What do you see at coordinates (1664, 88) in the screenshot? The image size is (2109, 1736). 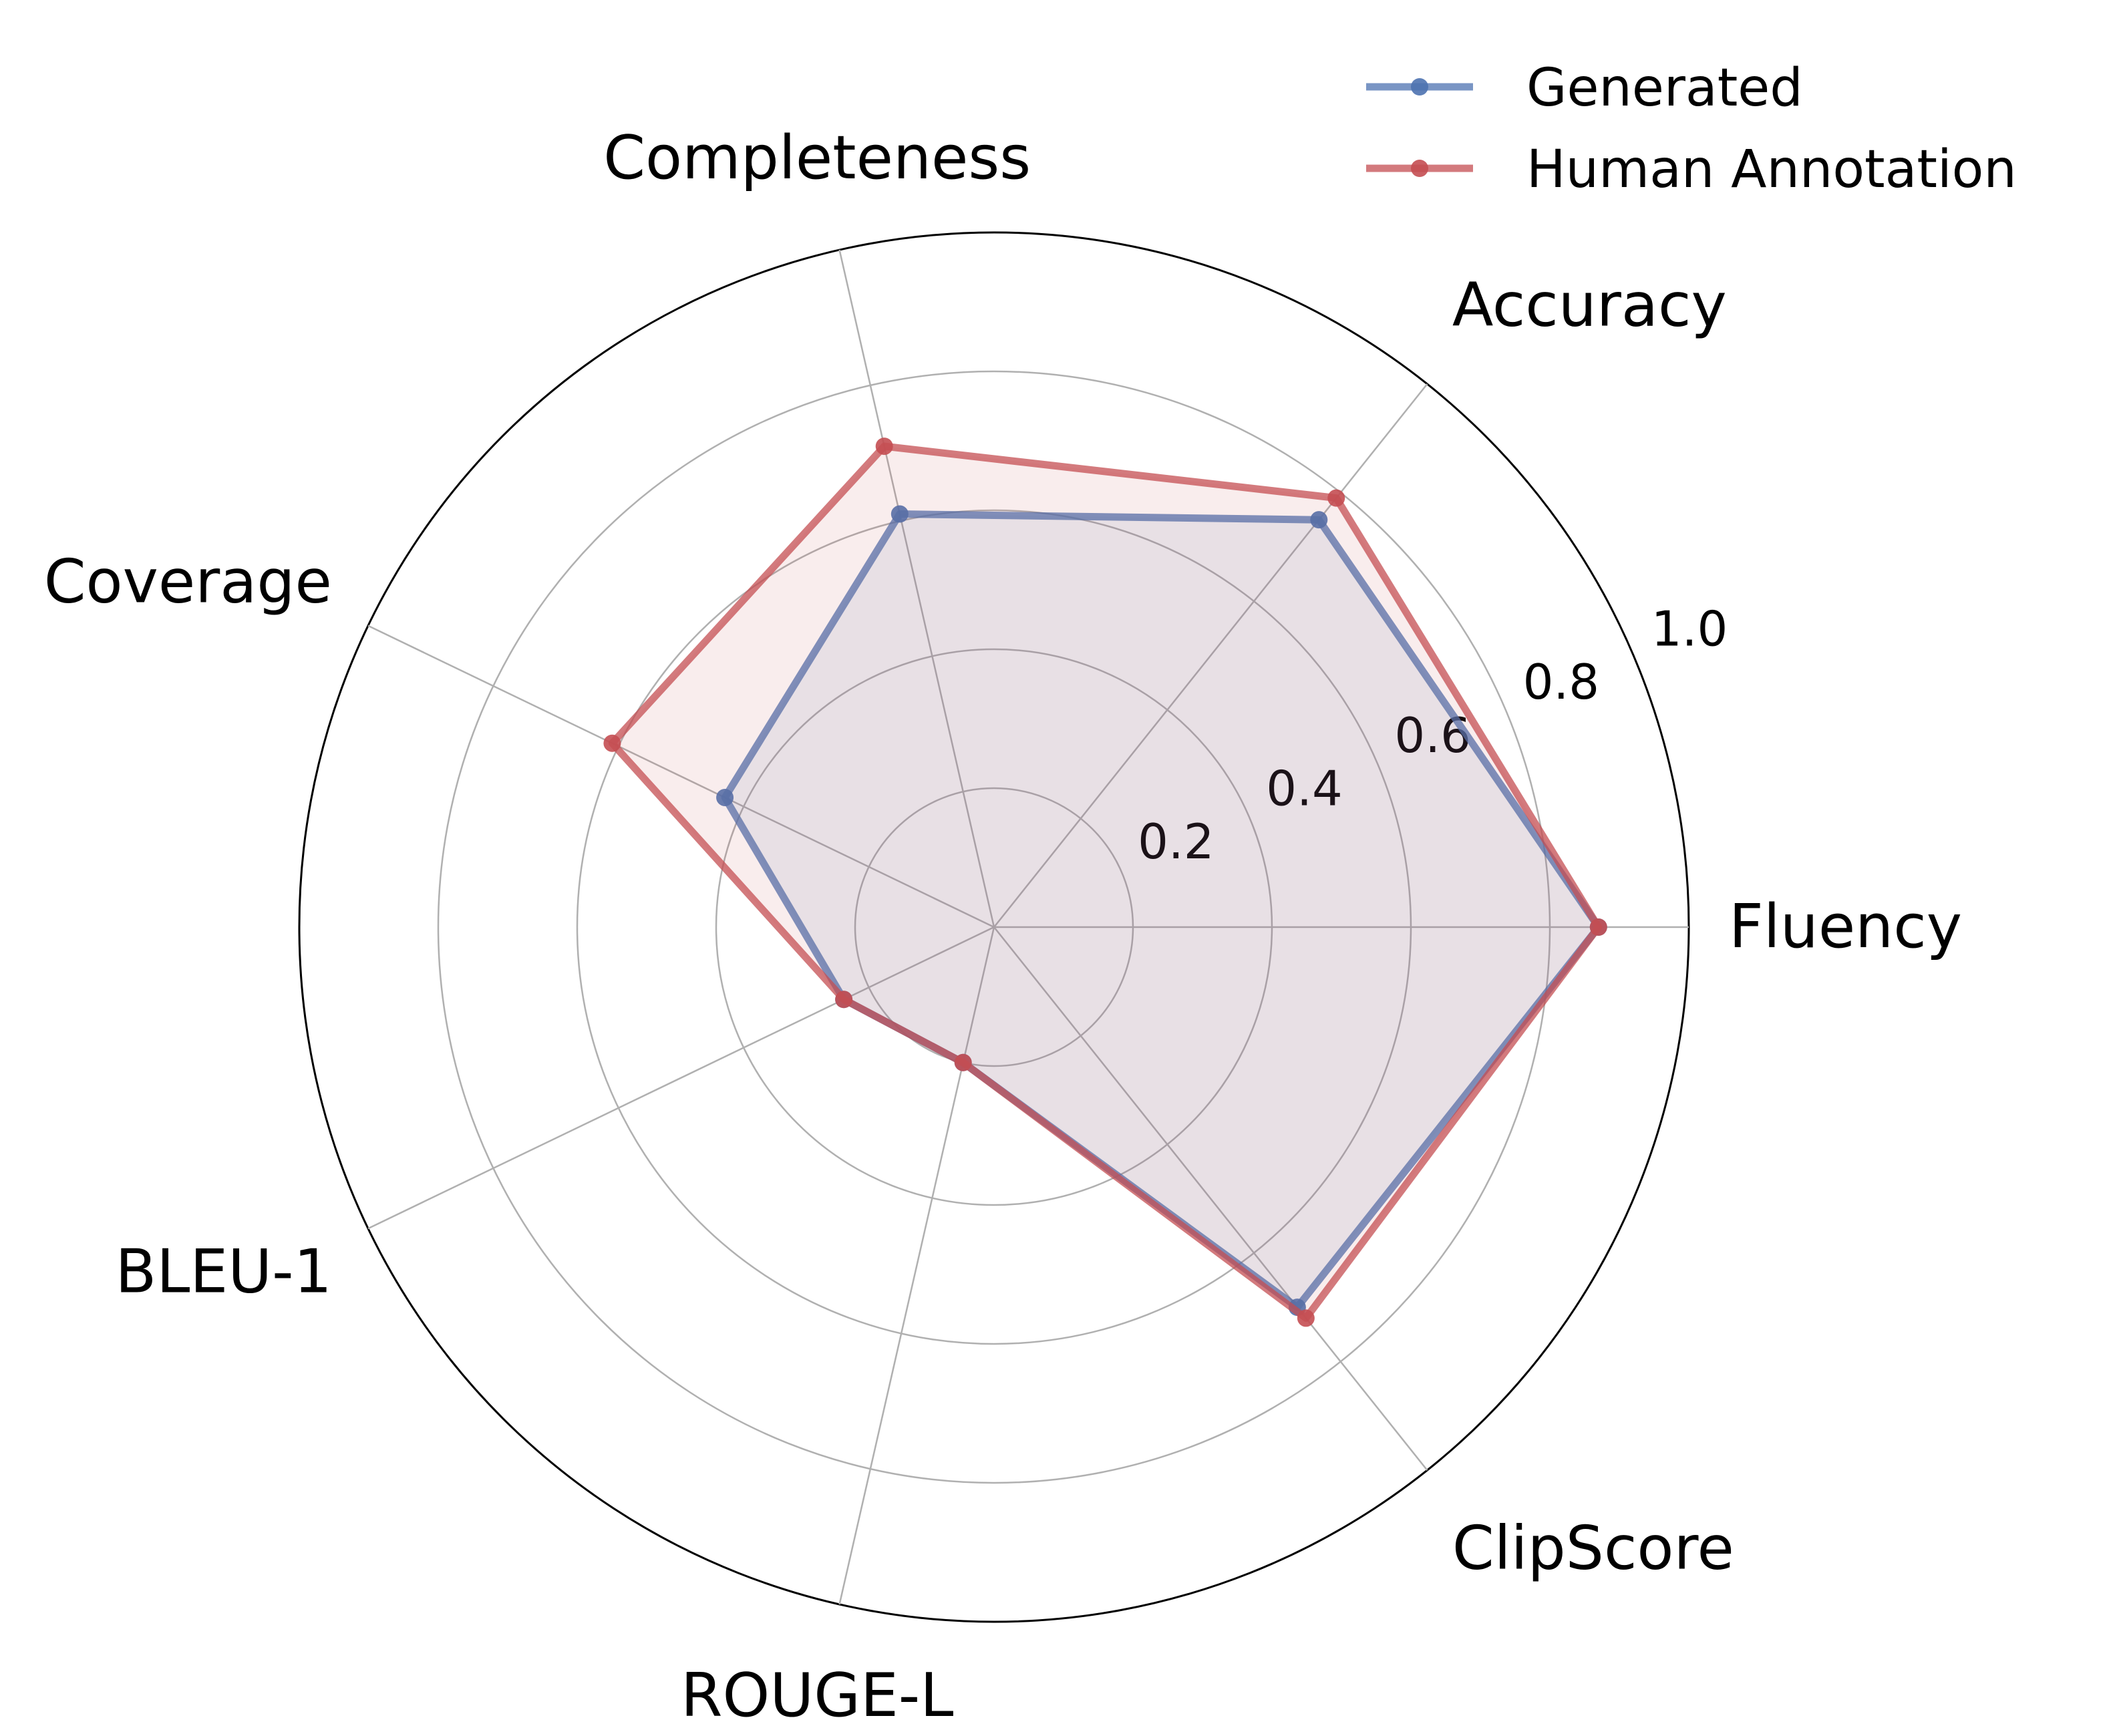 I see `legend-label: Generated` at bounding box center [1664, 88].